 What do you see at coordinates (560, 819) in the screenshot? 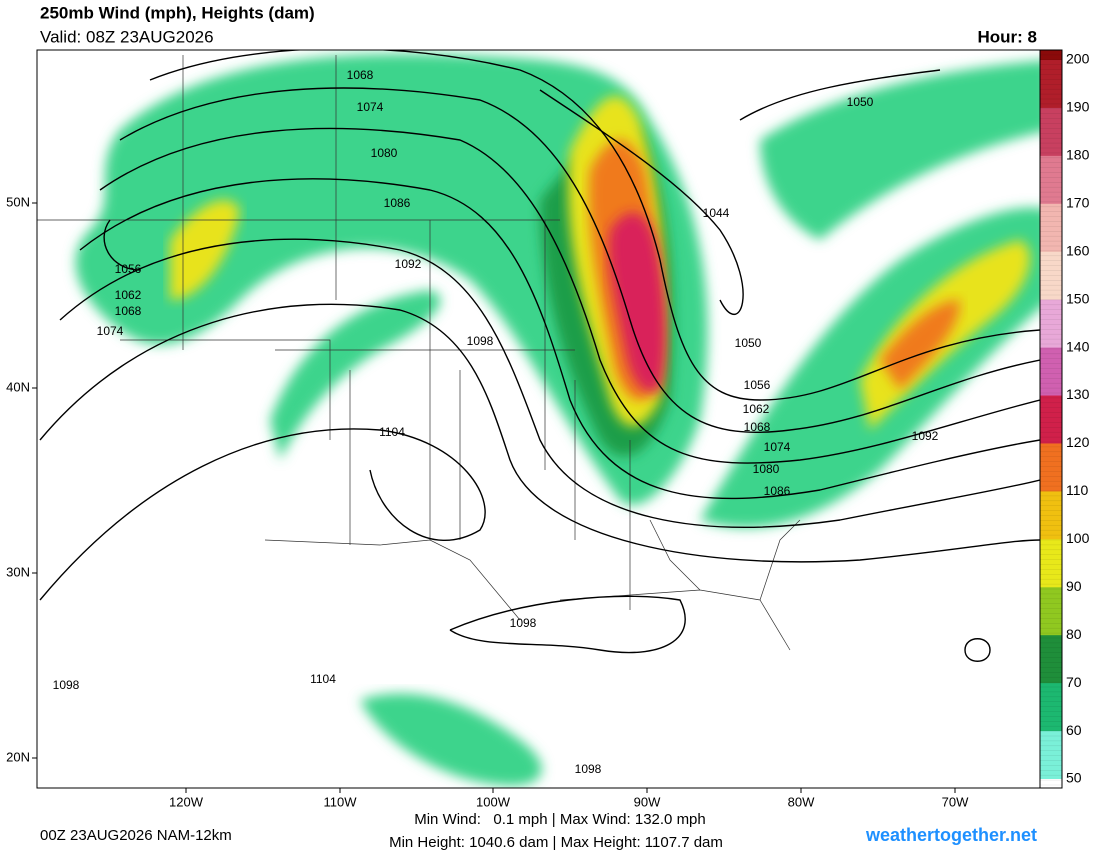
I see `wind-stats: Min Wind: 0.1 mph | Max Wind: 132.0 mph` at bounding box center [560, 819].